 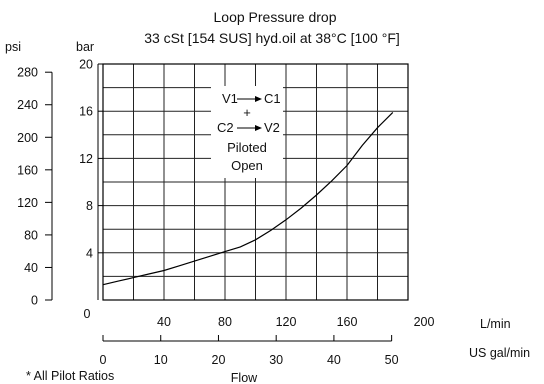 I want to click on annotation-background, so click(x=247, y=132).